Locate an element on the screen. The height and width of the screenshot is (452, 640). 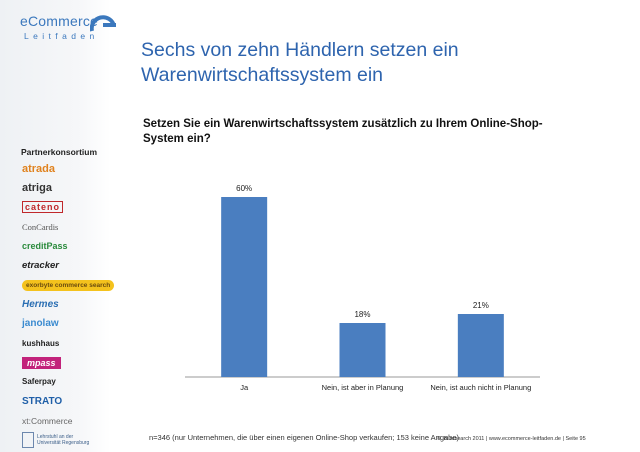
partner-logo-cateno: cateno is located at coordinates (65, 207).